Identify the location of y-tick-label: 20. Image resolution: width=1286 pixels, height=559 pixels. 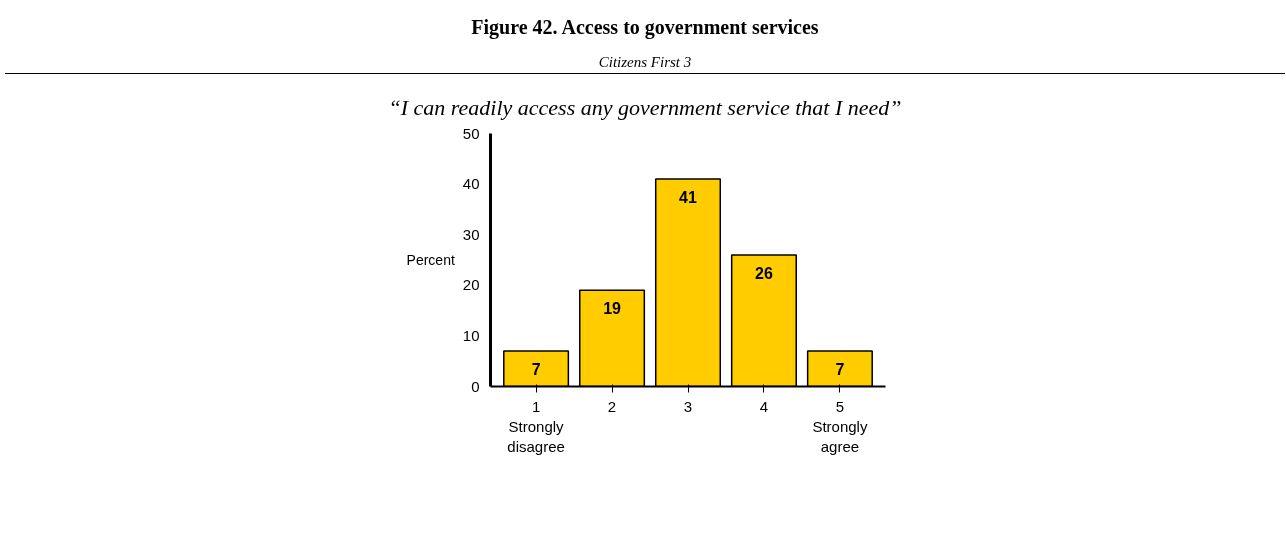
(471, 285).